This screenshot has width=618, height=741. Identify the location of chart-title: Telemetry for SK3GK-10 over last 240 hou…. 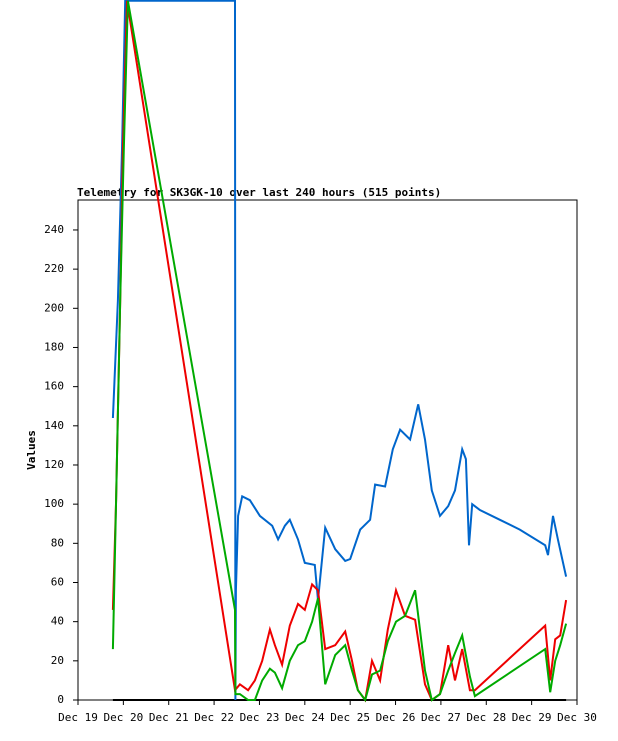
(259, 192).